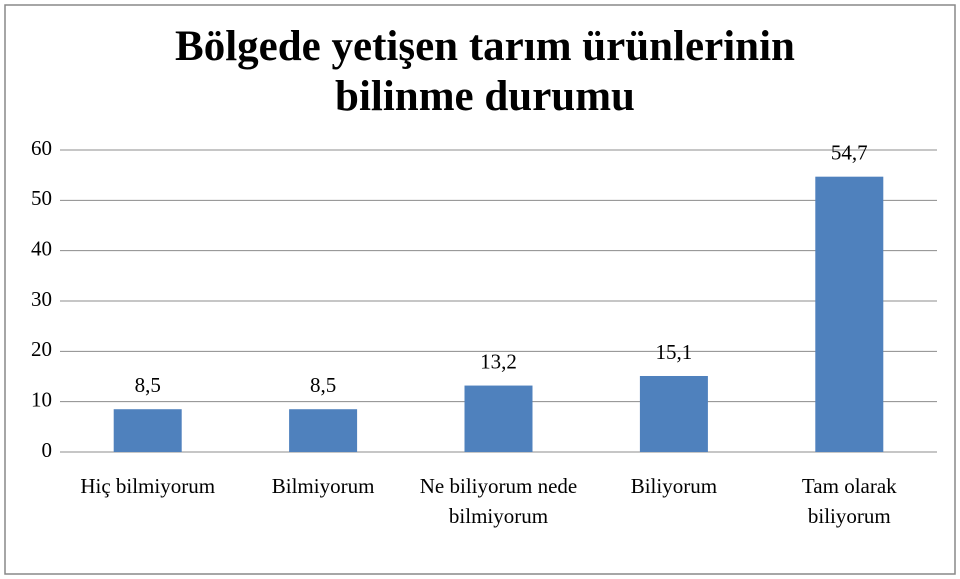 The height and width of the screenshot is (579, 960). What do you see at coordinates (849, 152) in the screenshot?
I see `data-label: 54,7` at bounding box center [849, 152].